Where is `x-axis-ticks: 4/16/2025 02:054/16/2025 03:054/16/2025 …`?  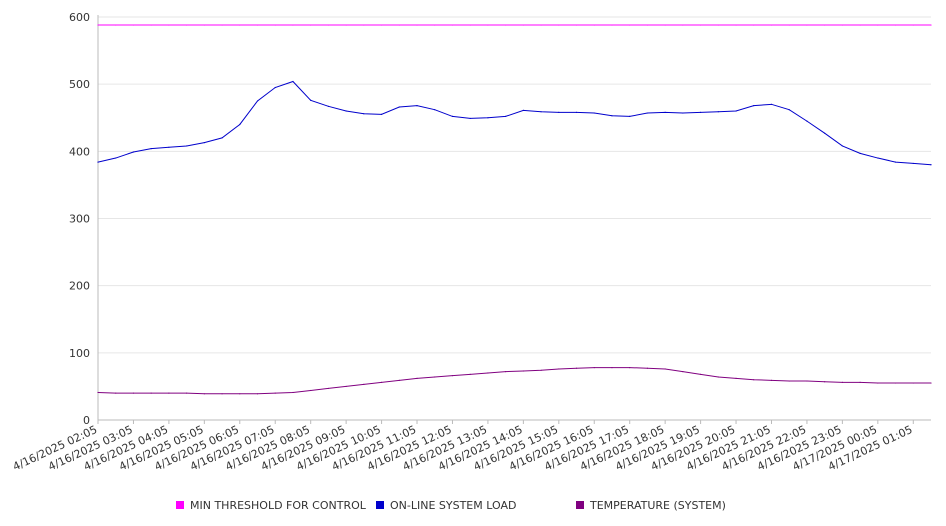 x-axis-ticks: 4/16/2025 02:054/16/2025 03:054/16/2025 … is located at coordinates (463, 446).